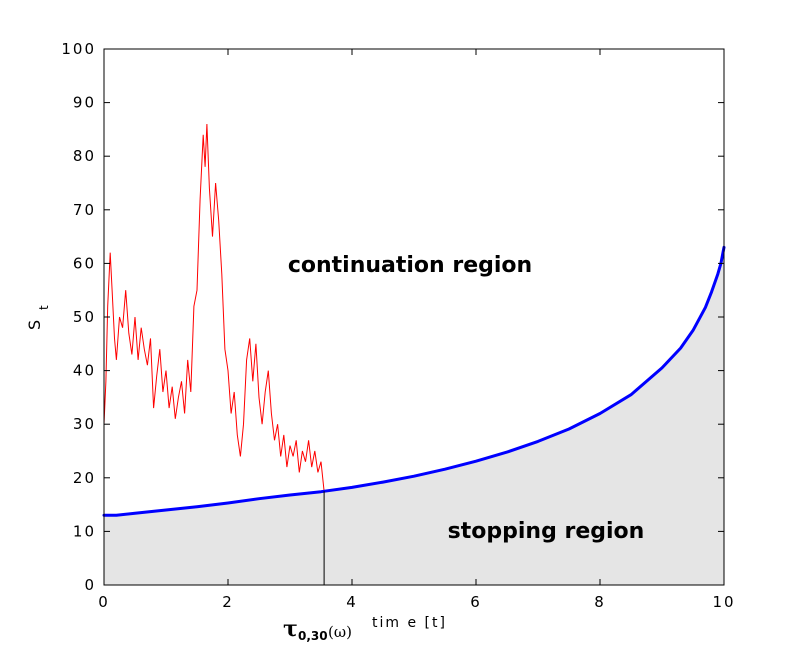 This screenshot has height=658, width=800. What do you see at coordinates (476, 602) in the screenshot?
I see `x-tick-label: 6` at bounding box center [476, 602].